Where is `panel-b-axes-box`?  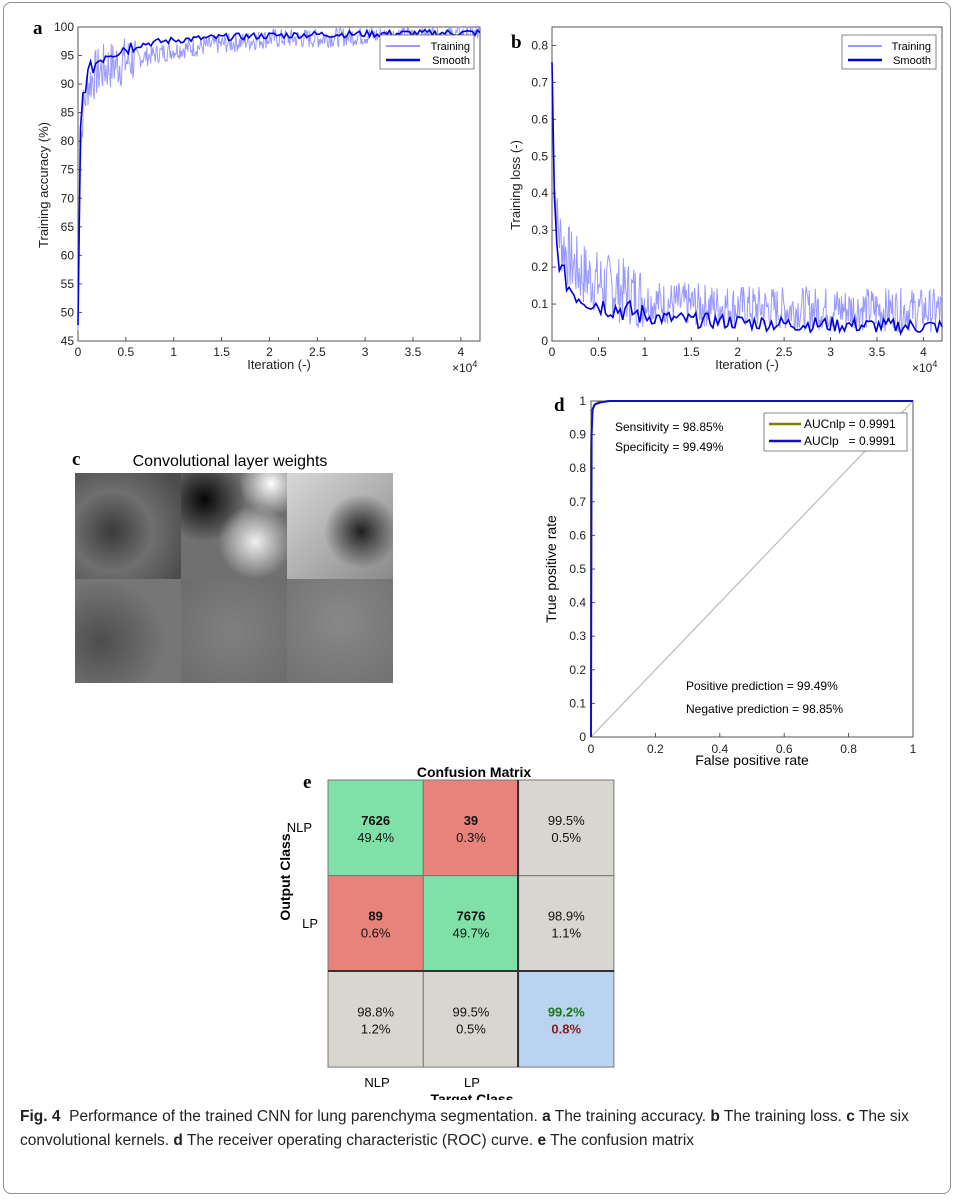 panel-b-axes-box is located at coordinates (747, 184).